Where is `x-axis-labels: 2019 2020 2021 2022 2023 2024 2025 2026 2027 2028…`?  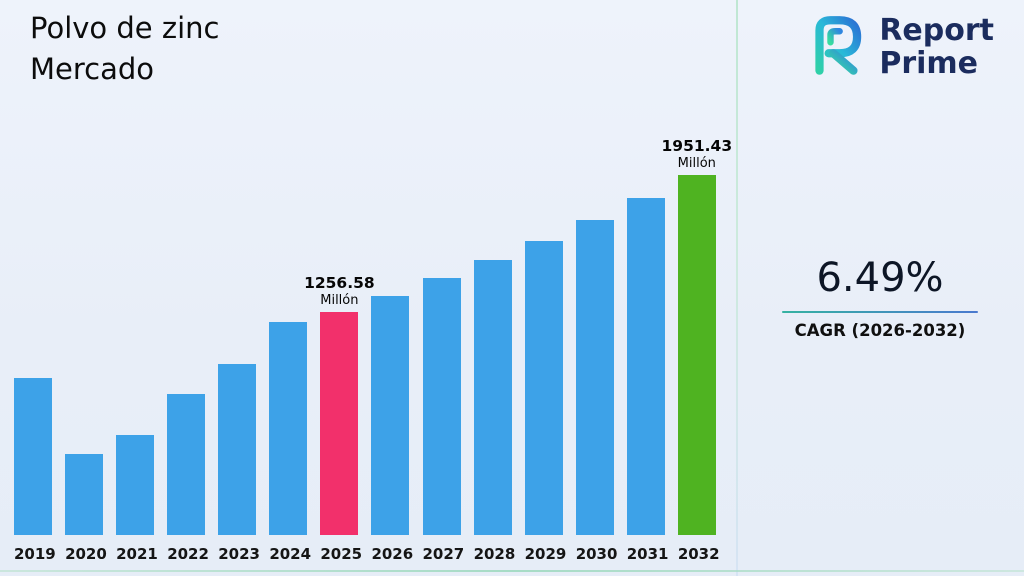
x-axis-labels: 2019 2020 2021 2022 2023 2024 2025 2026 2027 2028… is located at coordinates (367, 554).